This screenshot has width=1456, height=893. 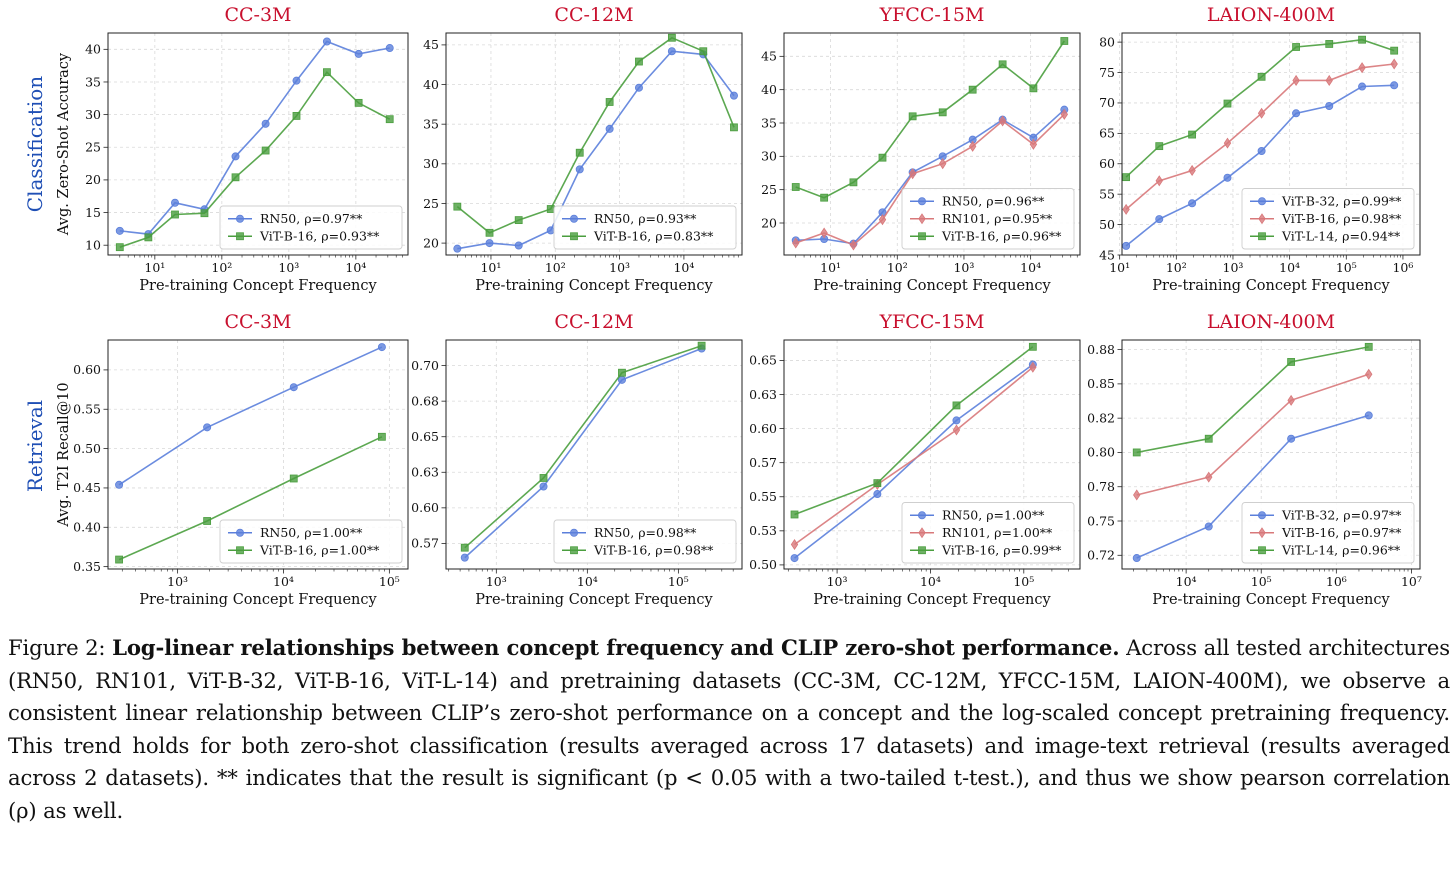 What do you see at coordinates (1001, 236) in the screenshot?
I see `legend-label: ViT-B-16, ρ=0.96**` at bounding box center [1001, 236].